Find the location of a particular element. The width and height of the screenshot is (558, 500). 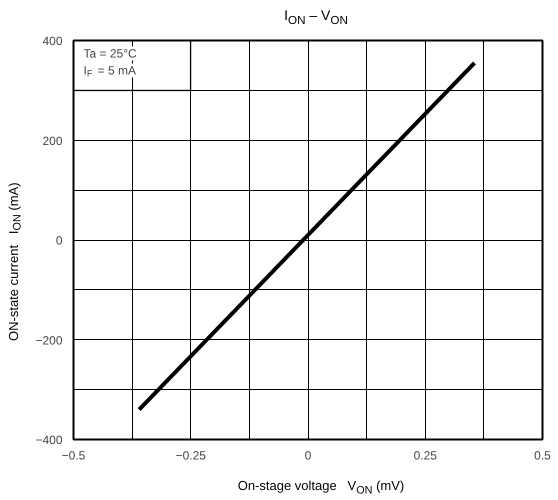

chart-title: I$_{ON}$ – V$_{ON}$ is located at coordinates (316, 17).